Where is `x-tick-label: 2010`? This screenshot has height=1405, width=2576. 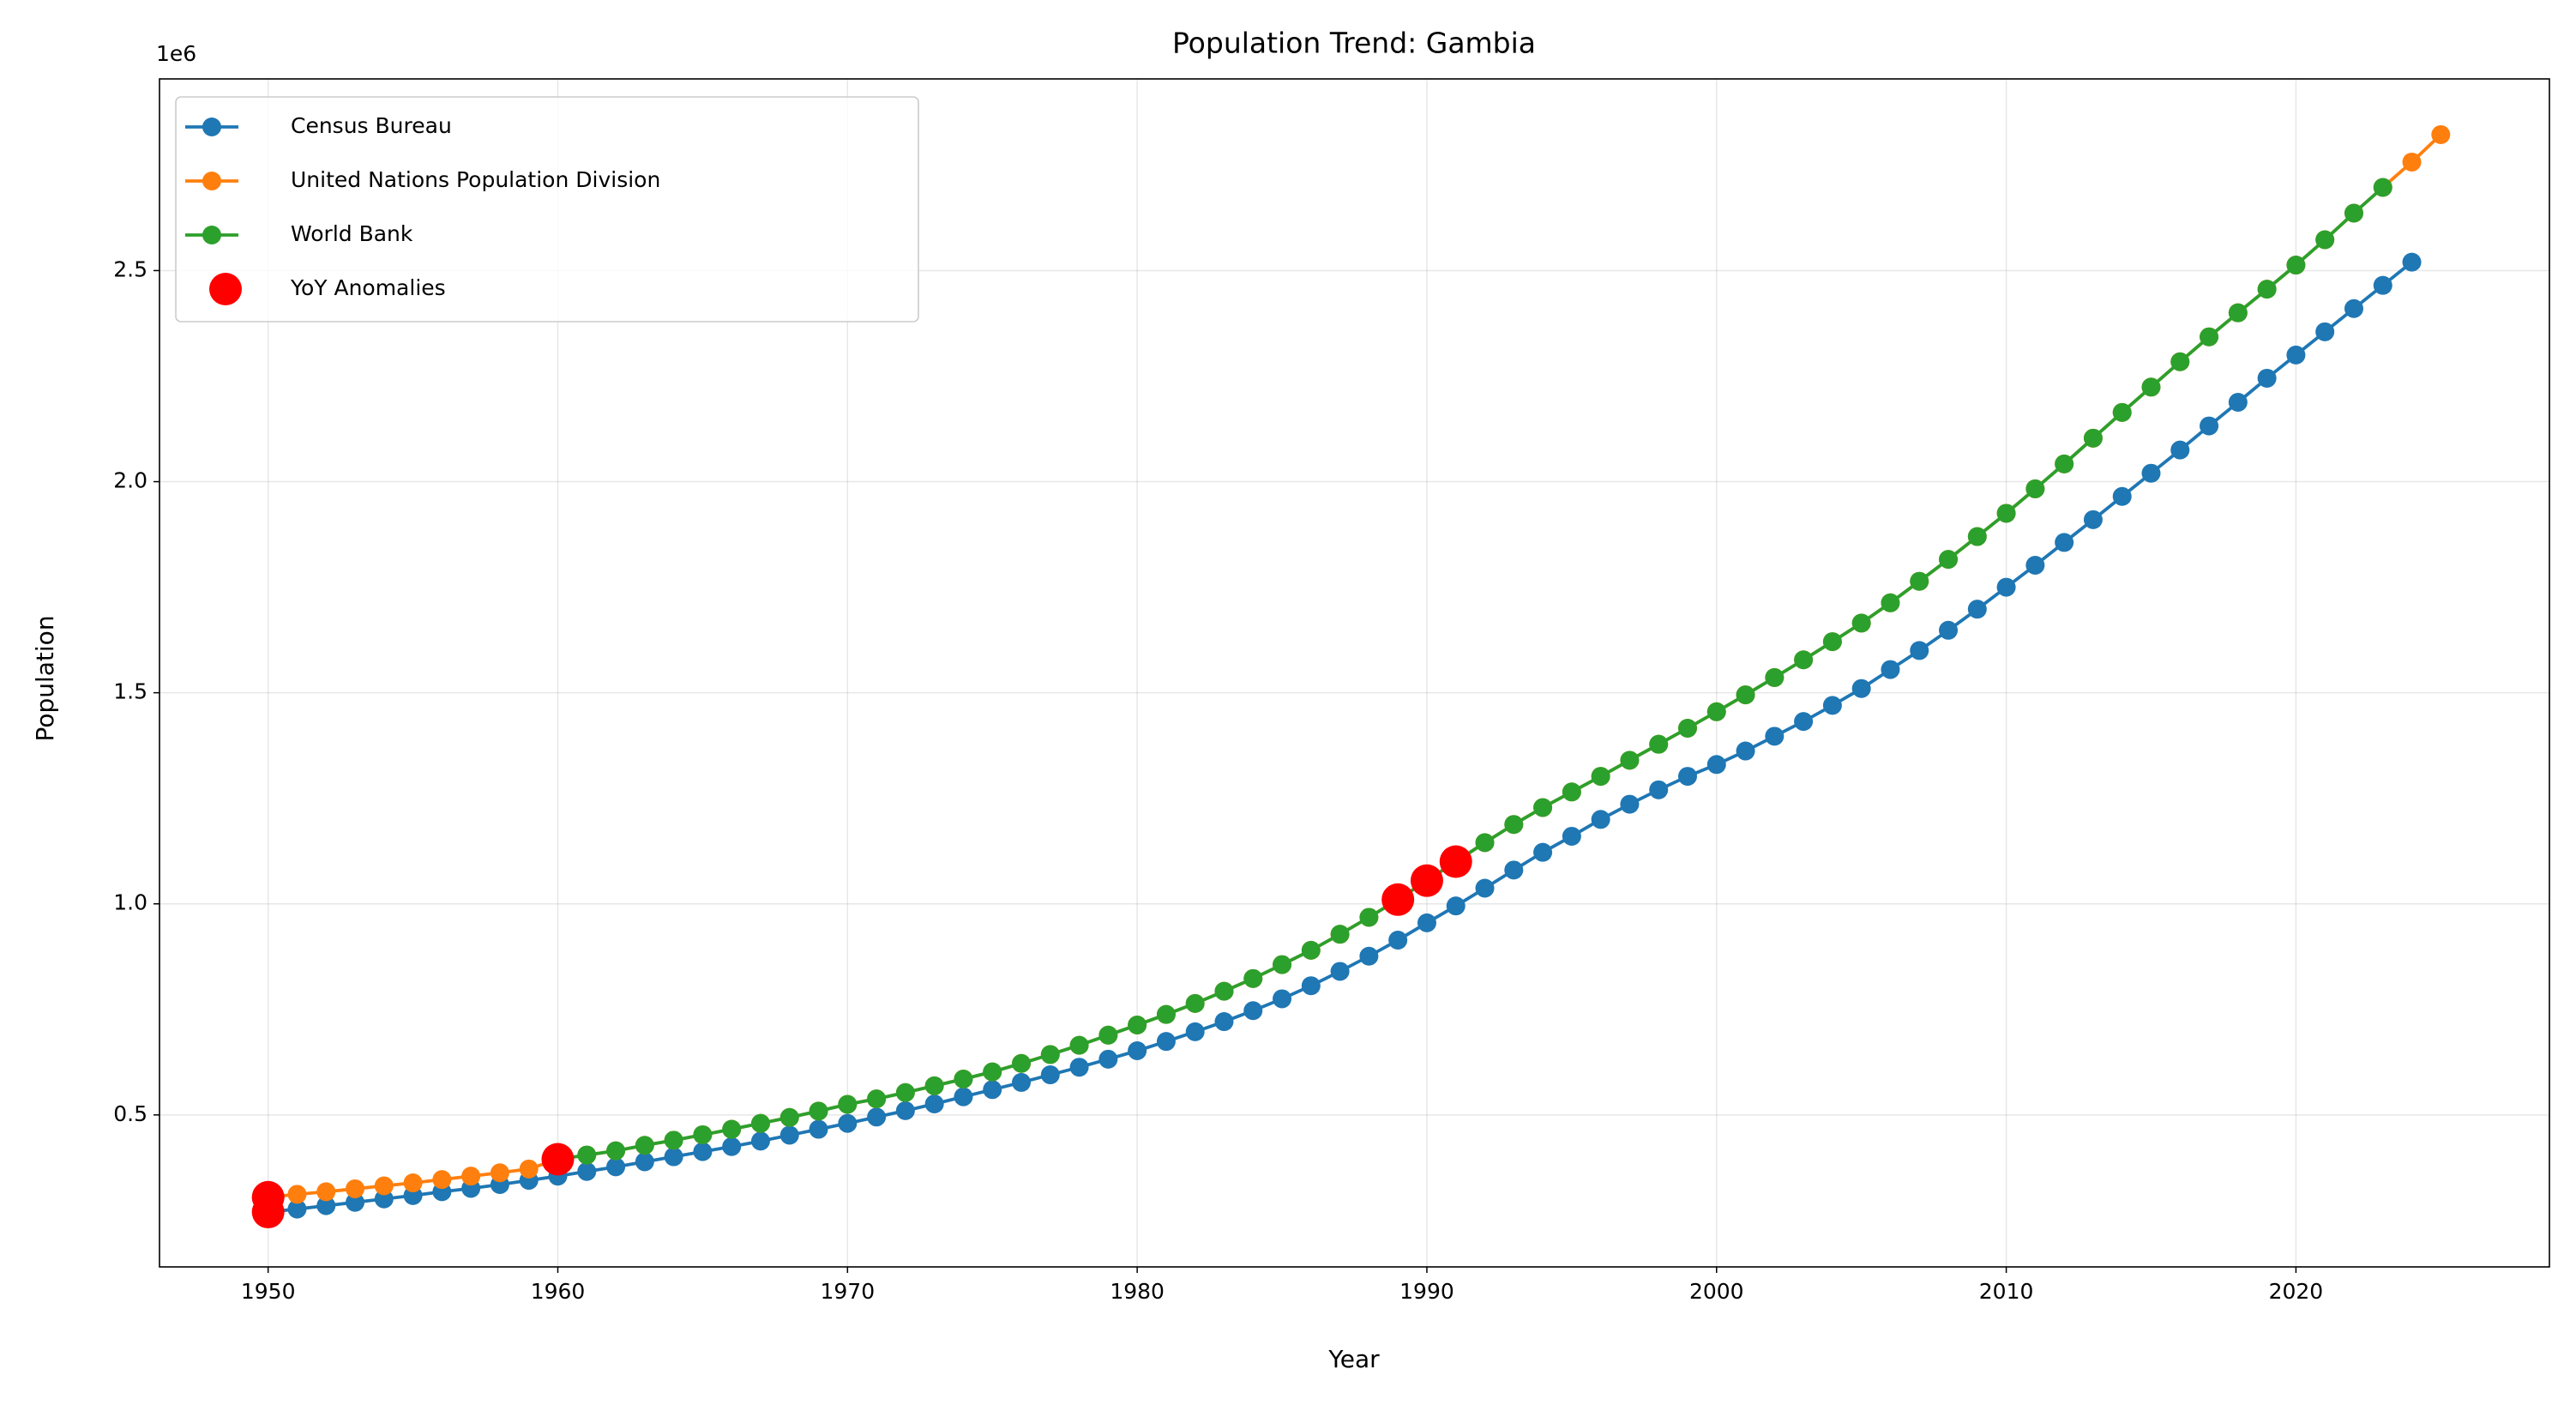 x-tick-label: 2010 is located at coordinates (2006, 1291).